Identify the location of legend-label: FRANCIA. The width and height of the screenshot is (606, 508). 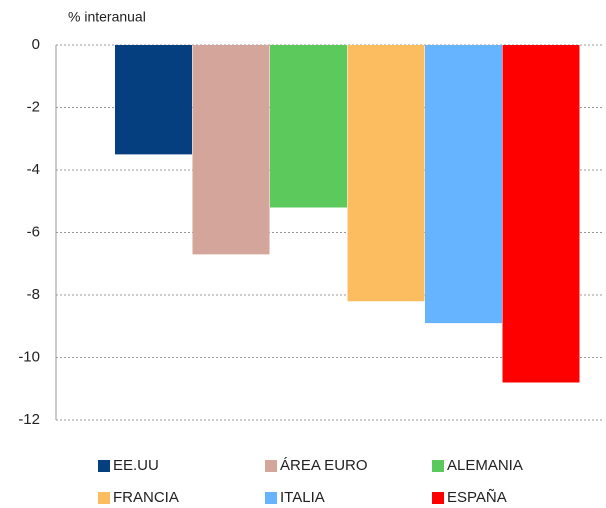
(146, 497).